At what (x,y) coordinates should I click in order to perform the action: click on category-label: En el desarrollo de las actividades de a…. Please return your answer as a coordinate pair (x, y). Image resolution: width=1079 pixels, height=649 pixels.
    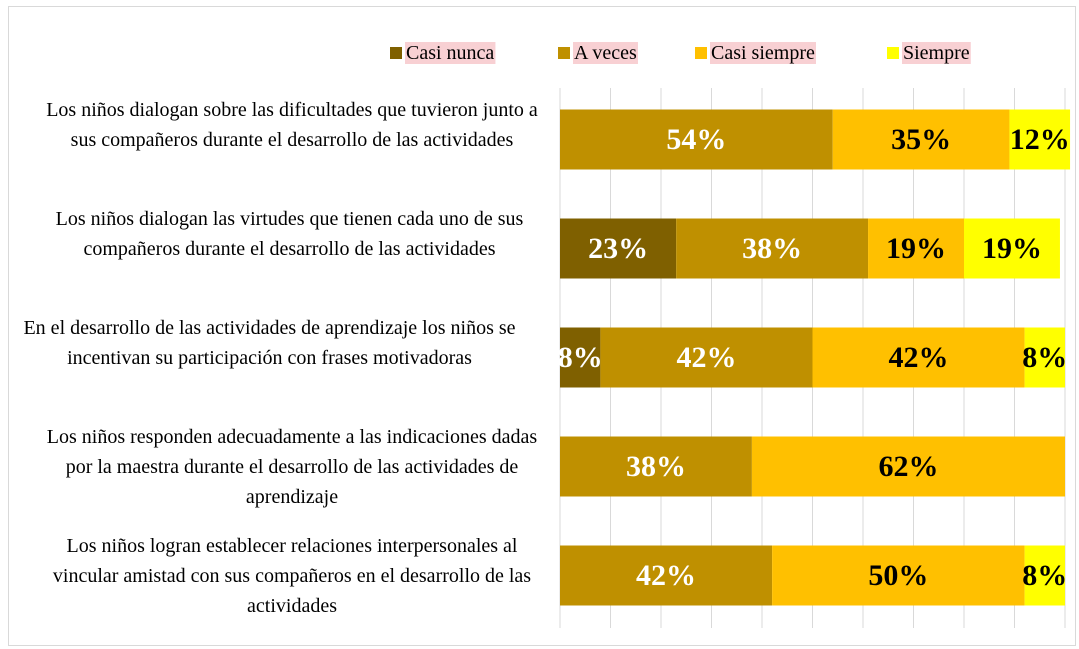
    Looking at the image, I should click on (269, 342).